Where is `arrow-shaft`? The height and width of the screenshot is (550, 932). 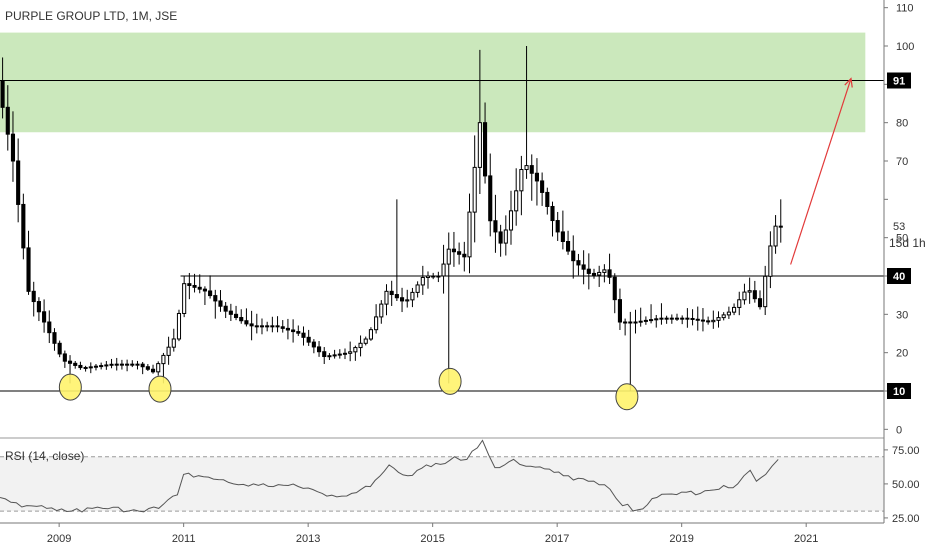 arrow-shaft is located at coordinates (821, 171).